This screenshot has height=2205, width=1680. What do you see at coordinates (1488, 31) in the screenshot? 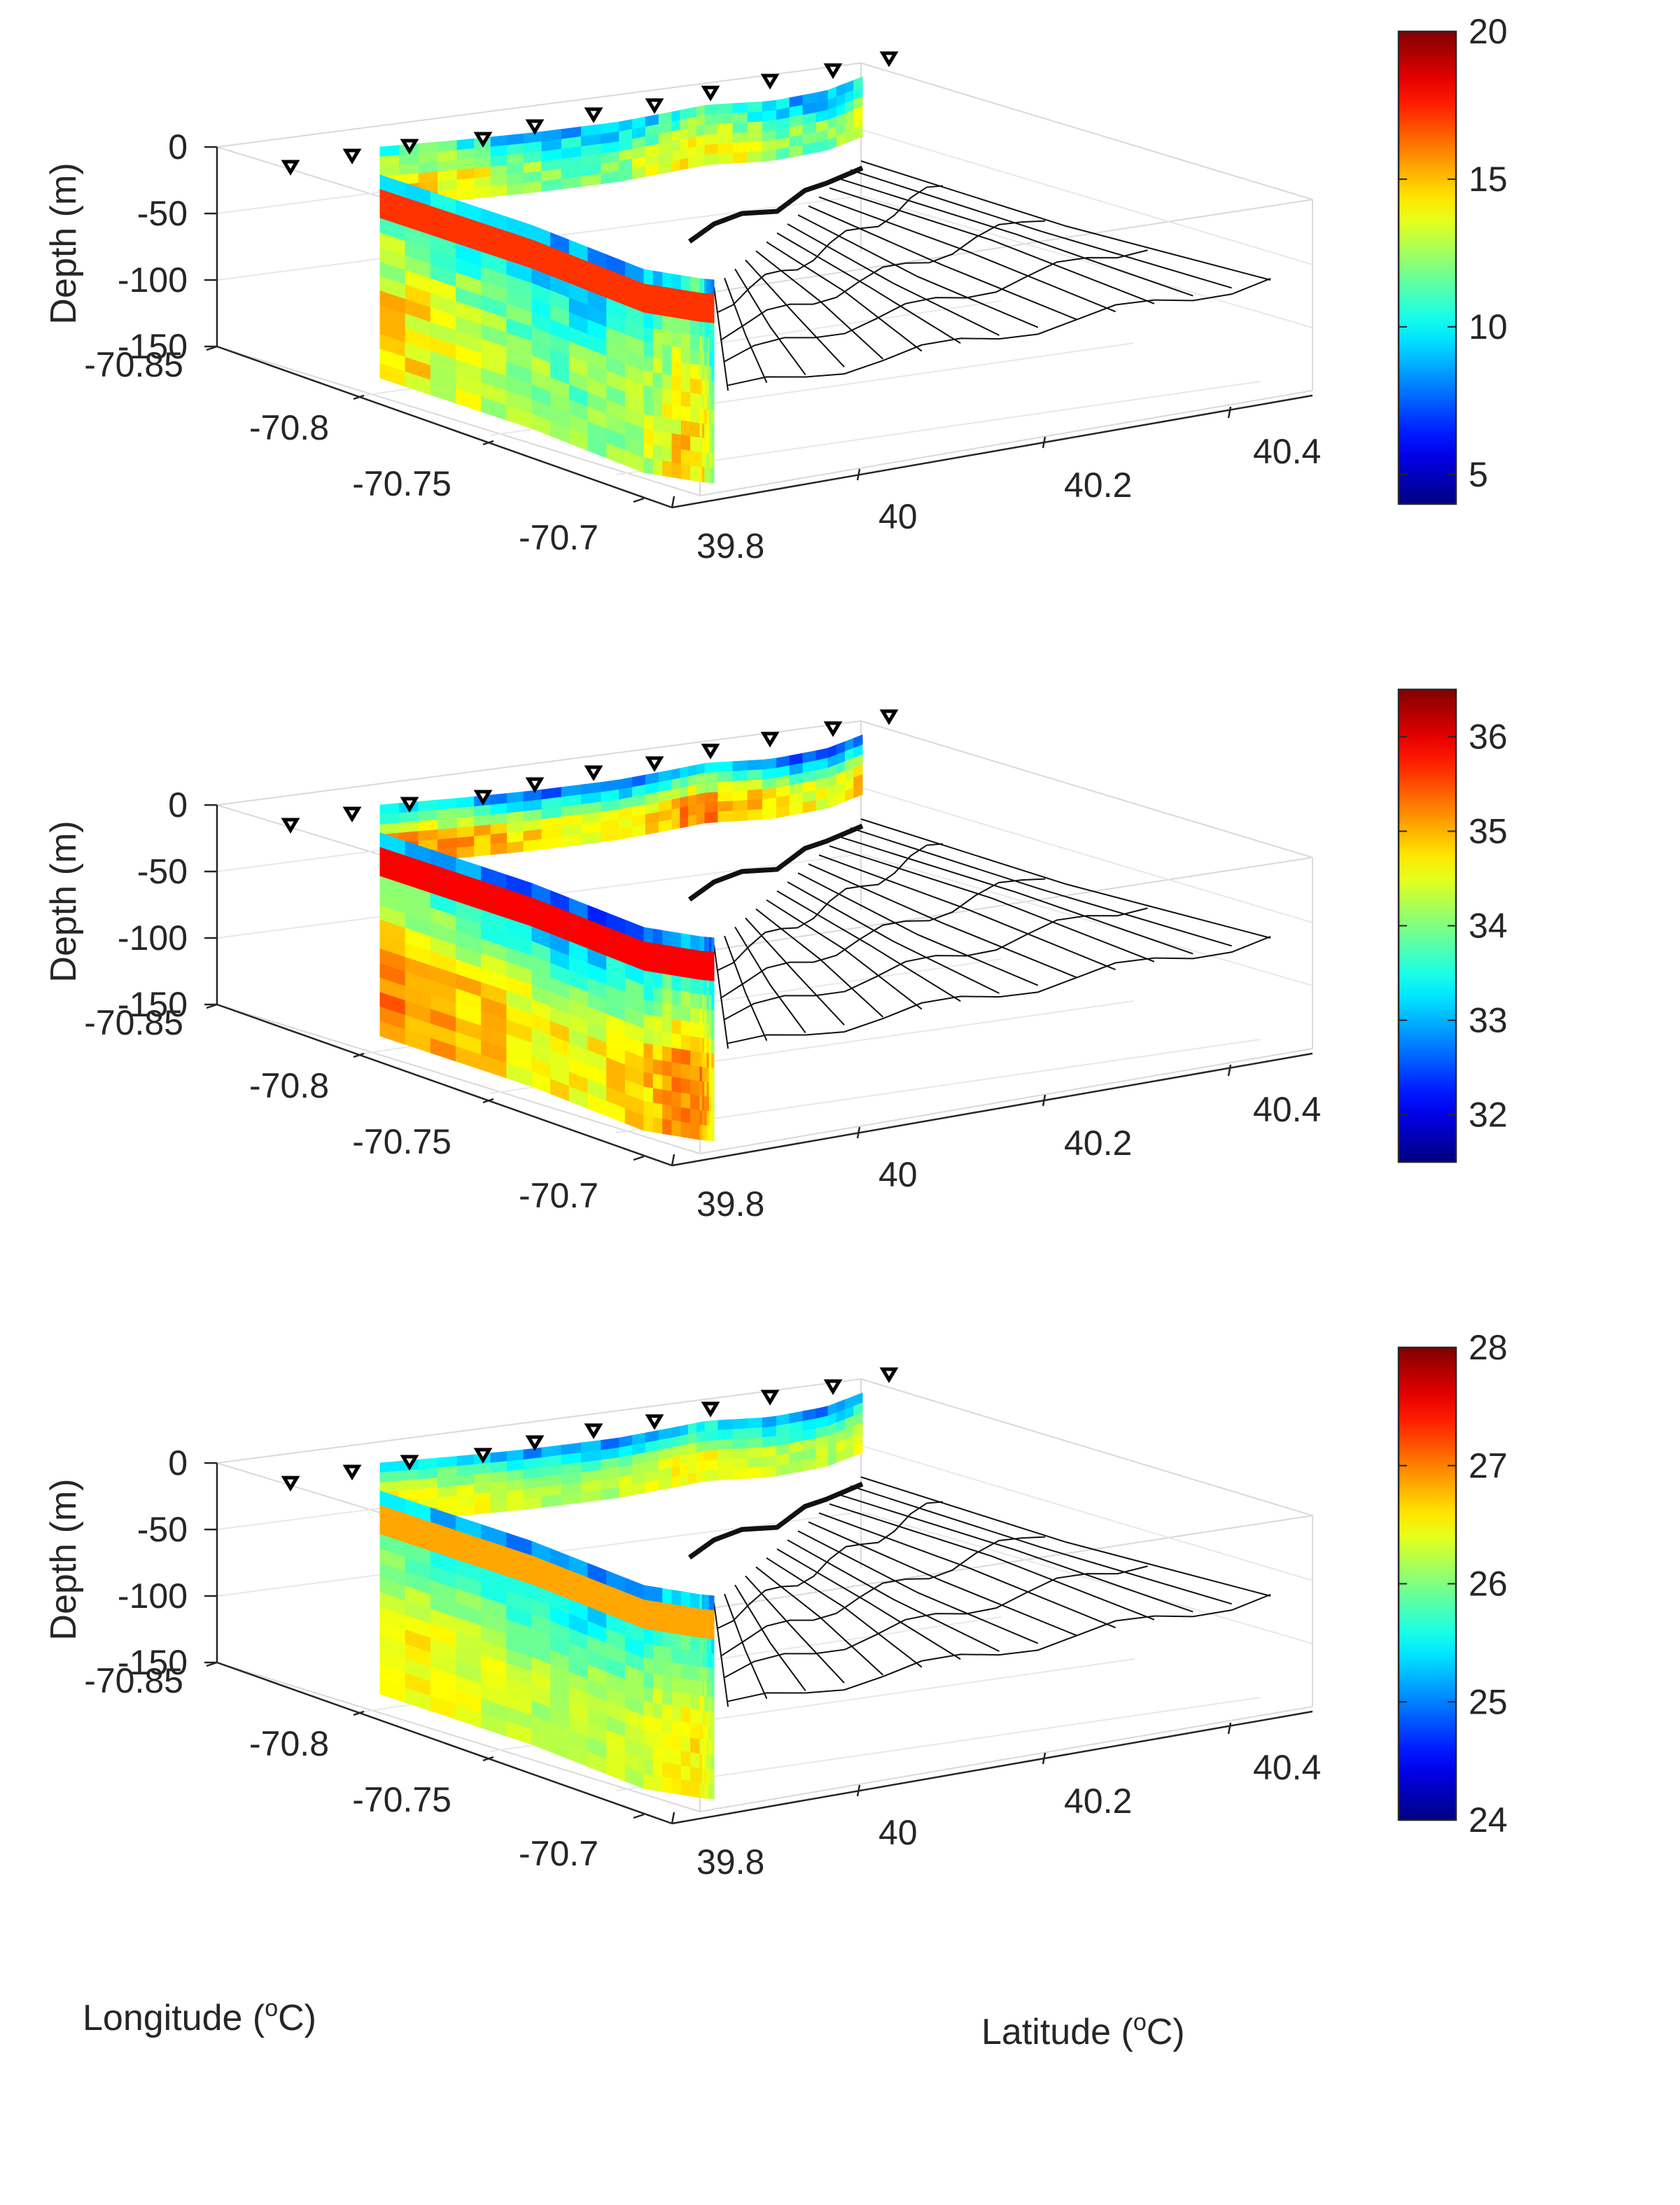
I see `colorbar-tick-label: 20` at bounding box center [1488, 31].